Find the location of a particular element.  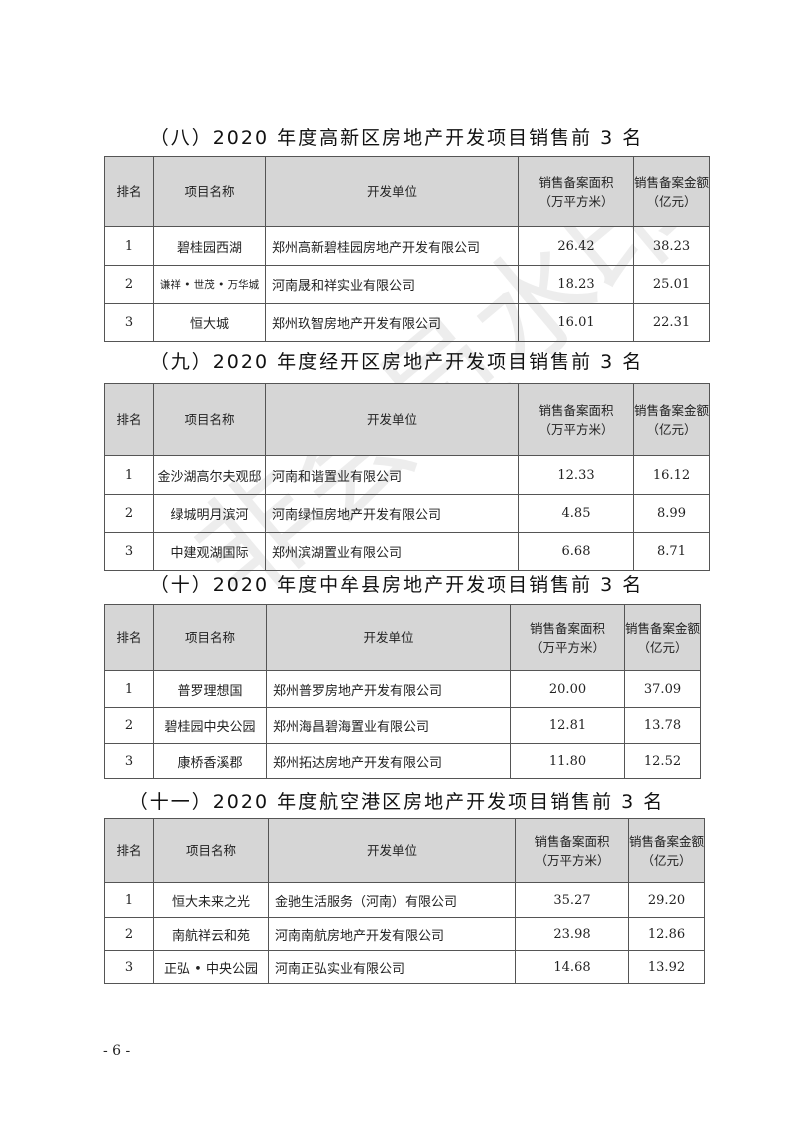

amount-cell: 37.09 is located at coordinates (662, 689).